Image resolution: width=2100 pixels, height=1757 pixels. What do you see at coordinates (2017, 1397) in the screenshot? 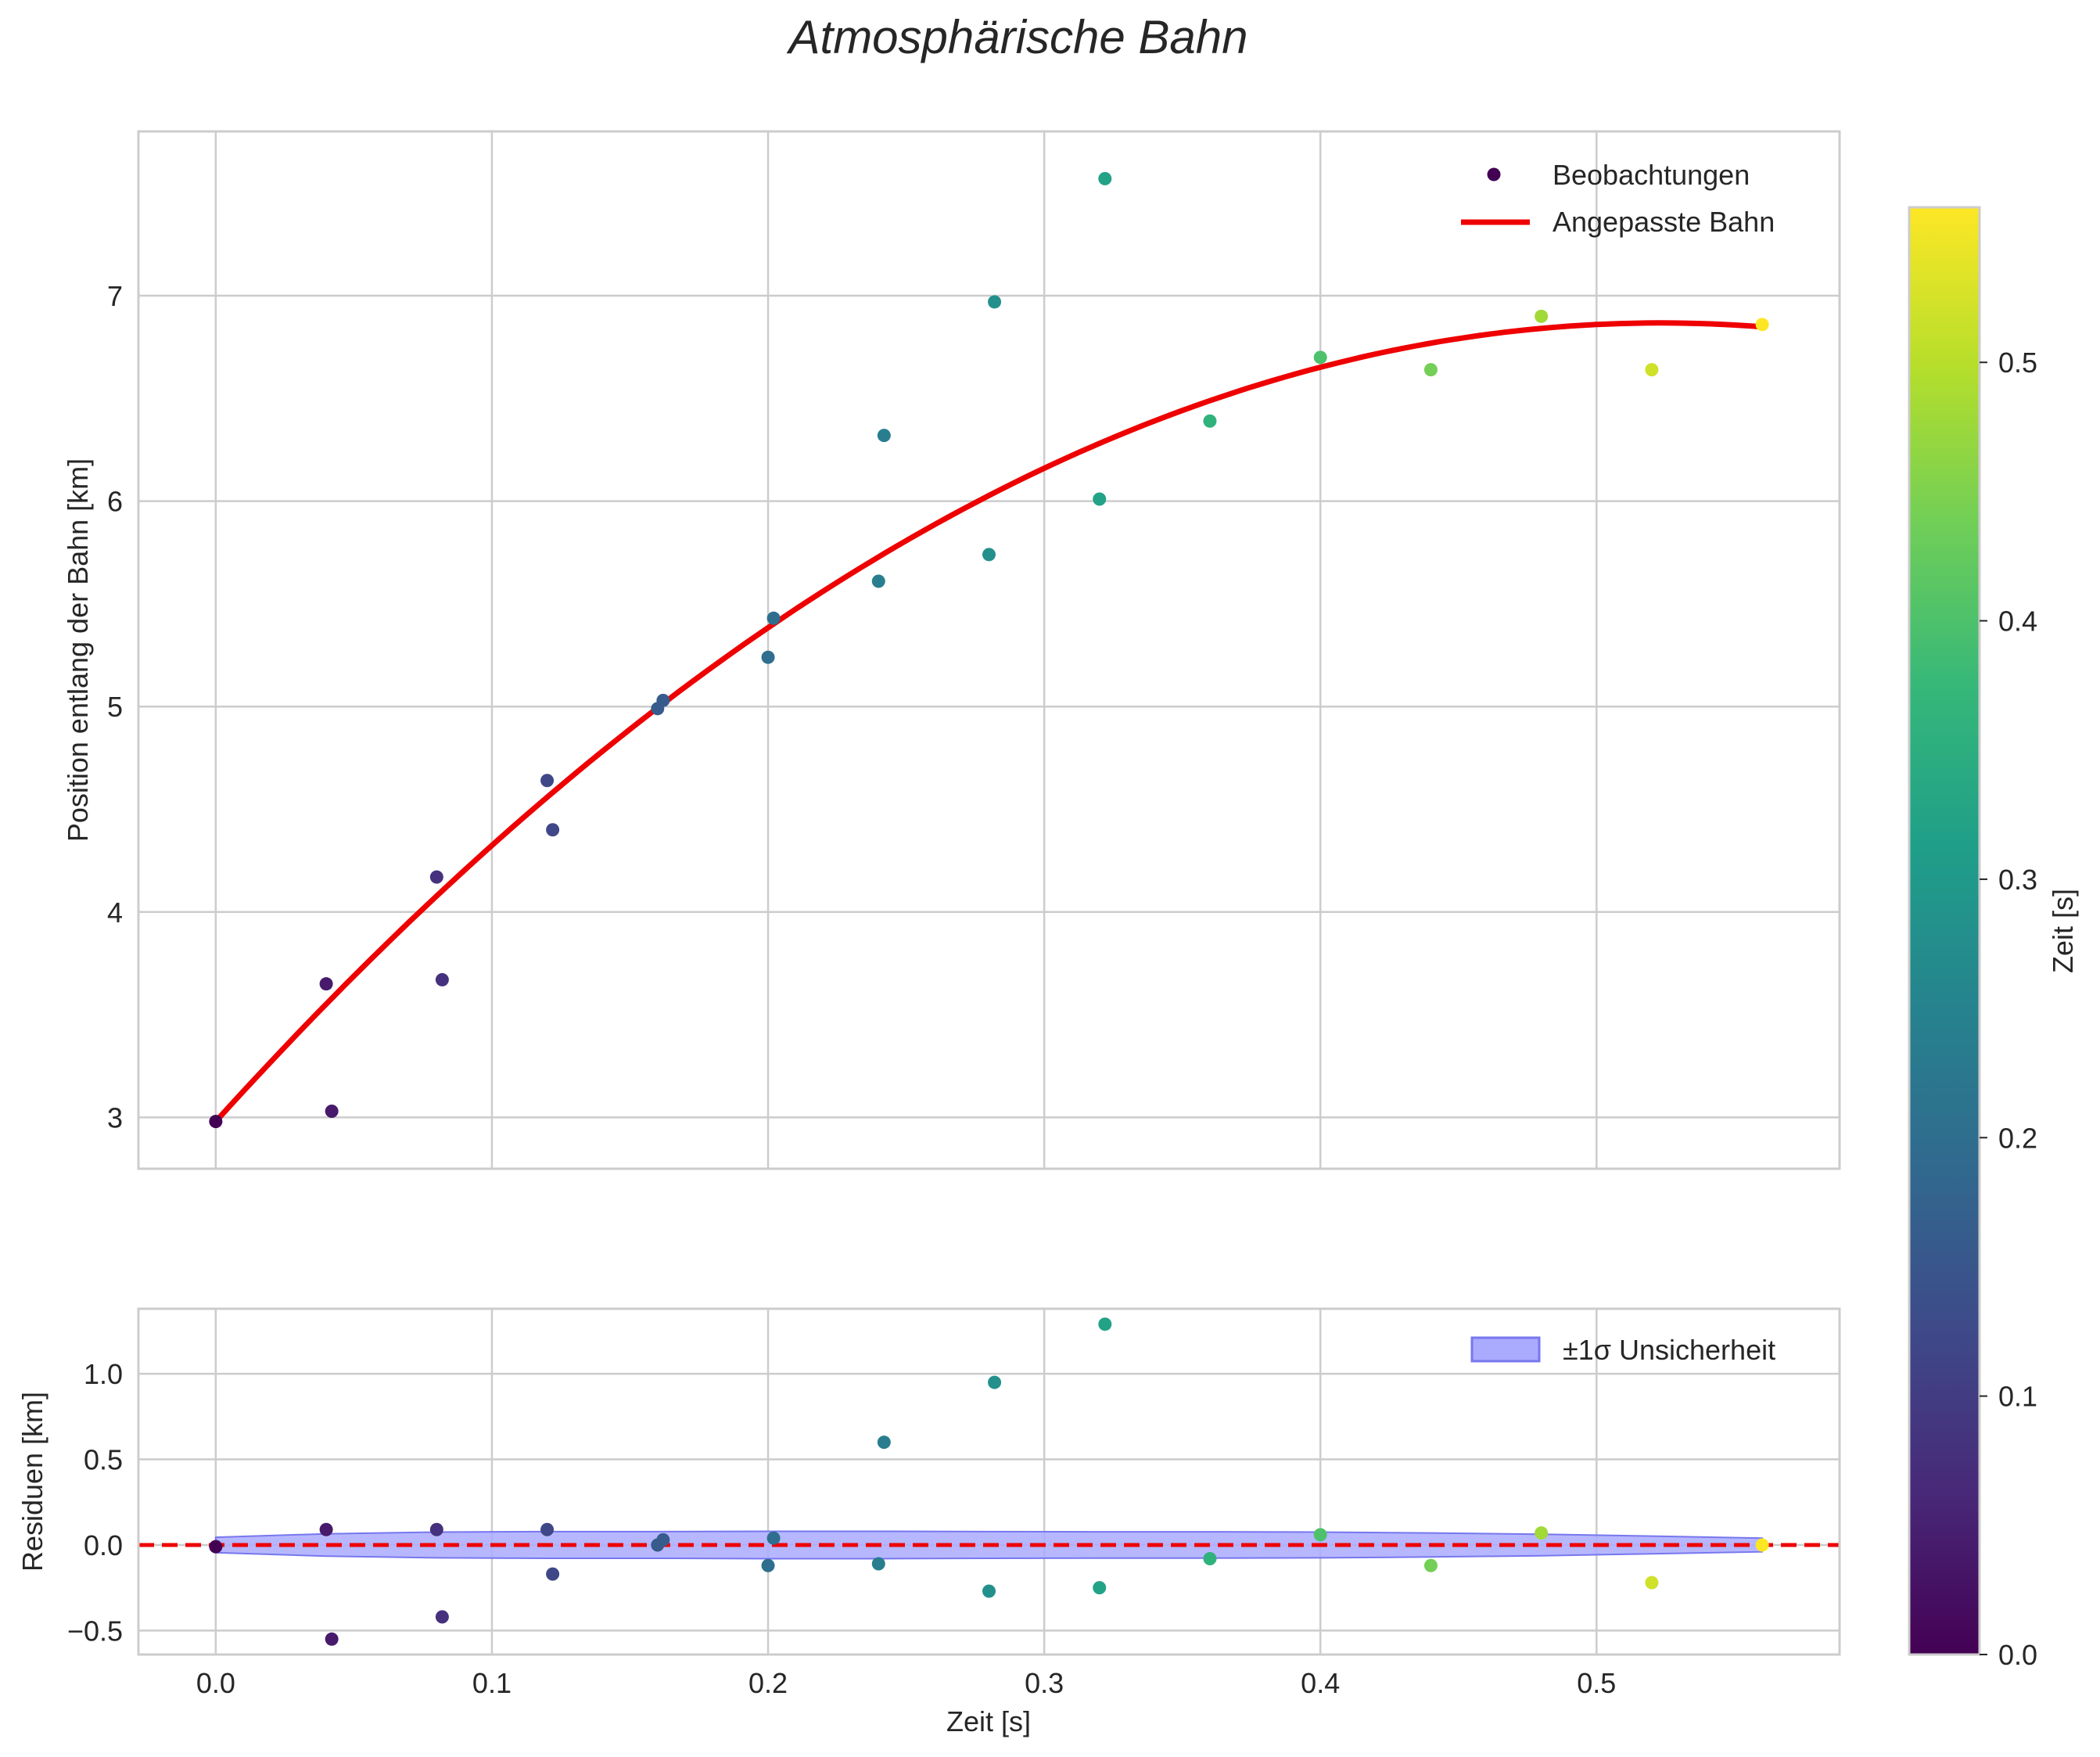
I see `colorbar-tick-label: 0.1` at bounding box center [2017, 1397].